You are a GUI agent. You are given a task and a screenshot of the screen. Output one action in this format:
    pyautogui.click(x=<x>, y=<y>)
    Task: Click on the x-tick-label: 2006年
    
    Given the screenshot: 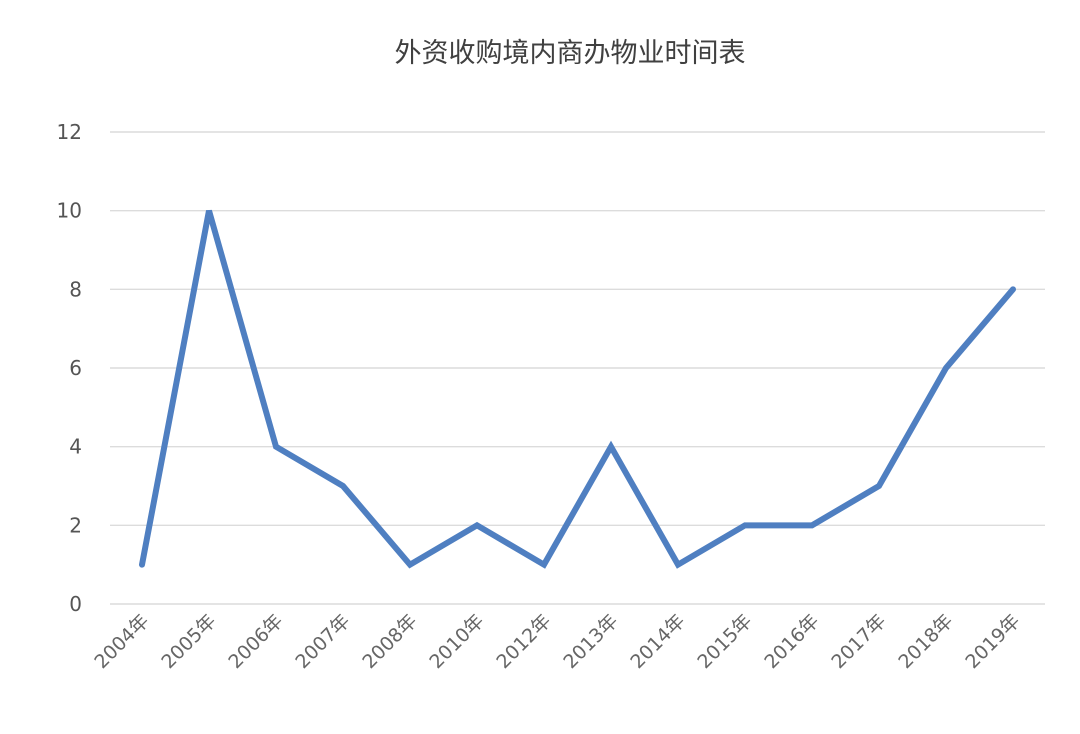 What is the action you would take?
    pyautogui.click(x=255, y=641)
    